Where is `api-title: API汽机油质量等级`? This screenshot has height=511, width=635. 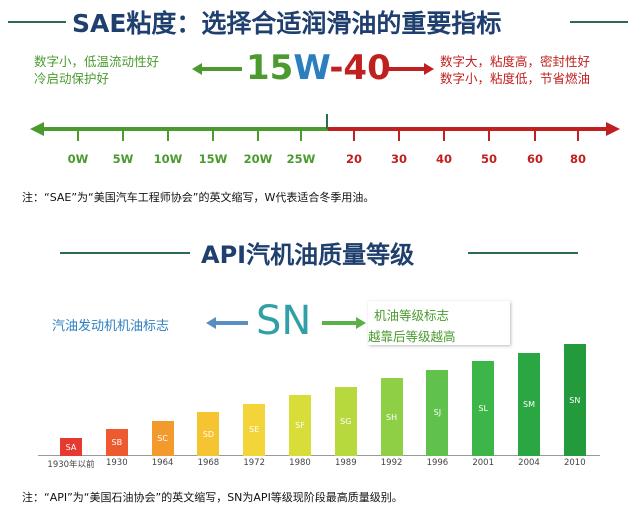 api-title: API汽机油质量等级 is located at coordinates (308, 255).